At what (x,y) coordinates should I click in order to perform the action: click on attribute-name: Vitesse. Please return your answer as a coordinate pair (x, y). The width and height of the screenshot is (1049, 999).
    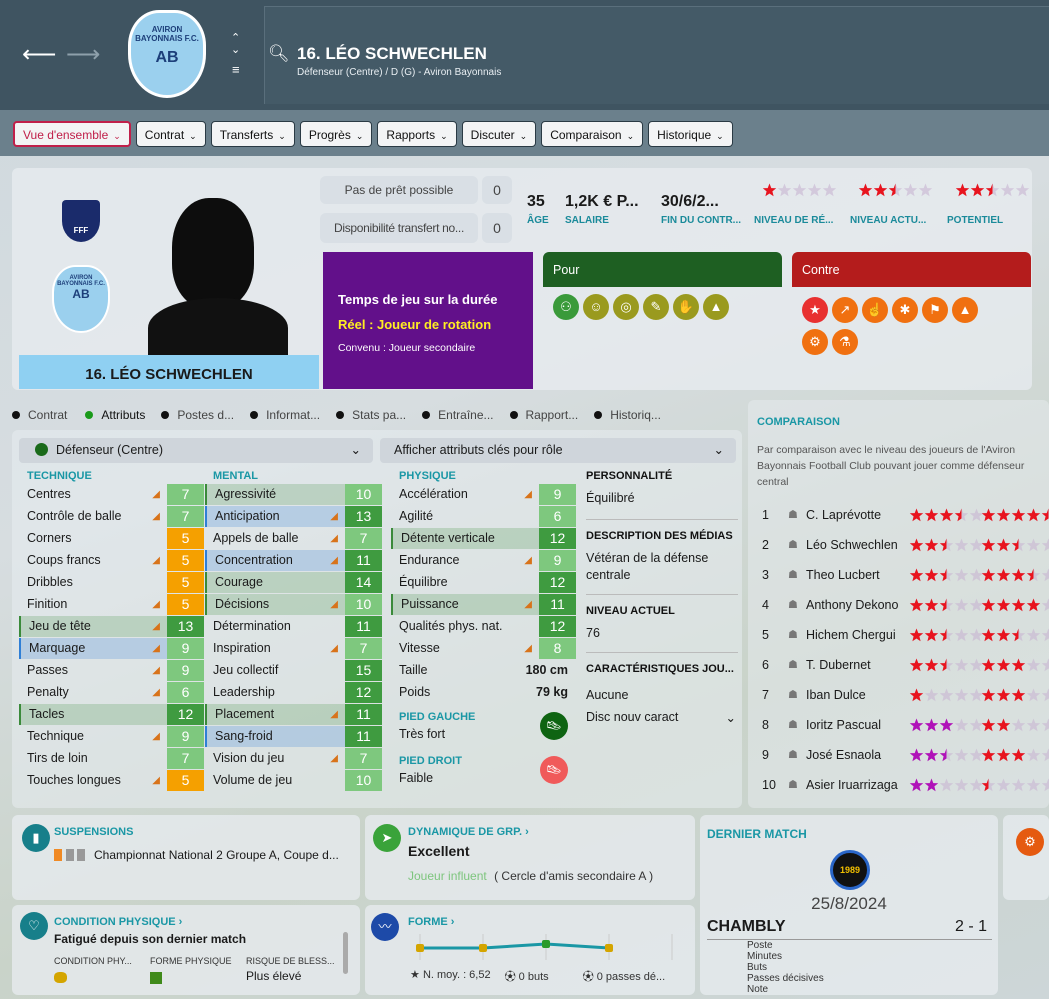
    Looking at the image, I should click on (419, 648).